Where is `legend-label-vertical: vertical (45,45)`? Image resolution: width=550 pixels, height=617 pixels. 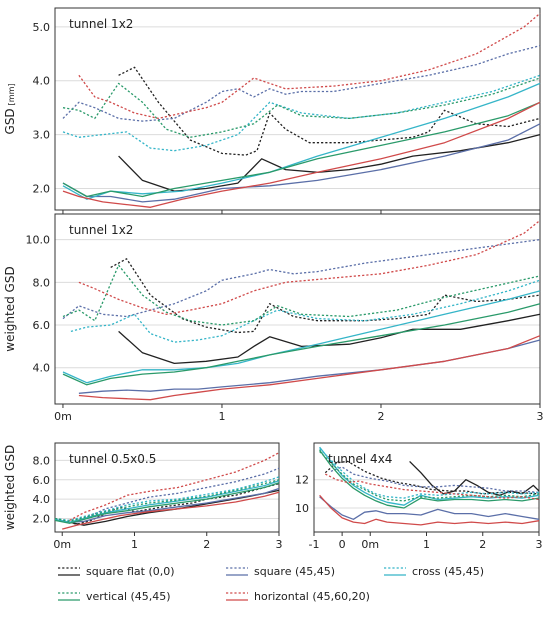 legend-label-vertical: vertical (45,45) is located at coordinates (128, 596).